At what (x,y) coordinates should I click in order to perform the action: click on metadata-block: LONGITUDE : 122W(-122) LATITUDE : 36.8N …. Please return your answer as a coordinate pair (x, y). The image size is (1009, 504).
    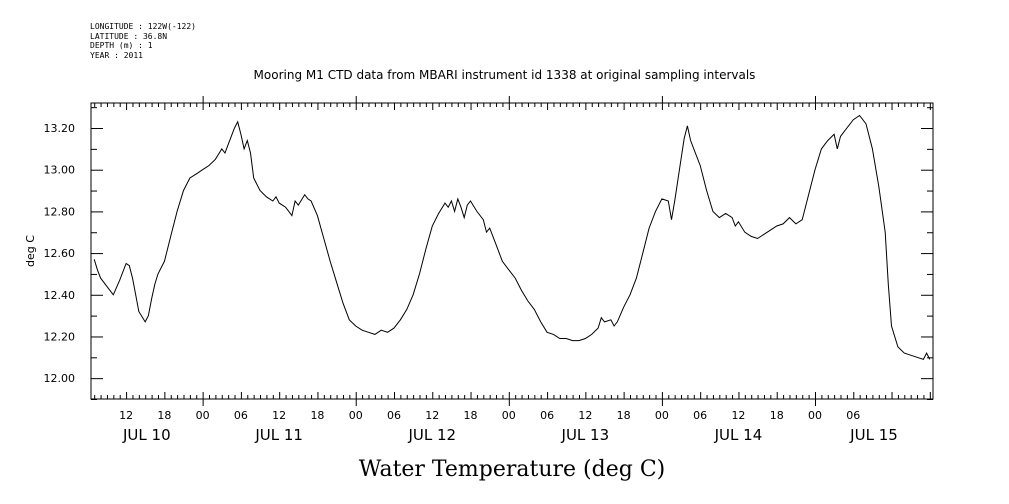
    Looking at the image, I should click on (143, 41).